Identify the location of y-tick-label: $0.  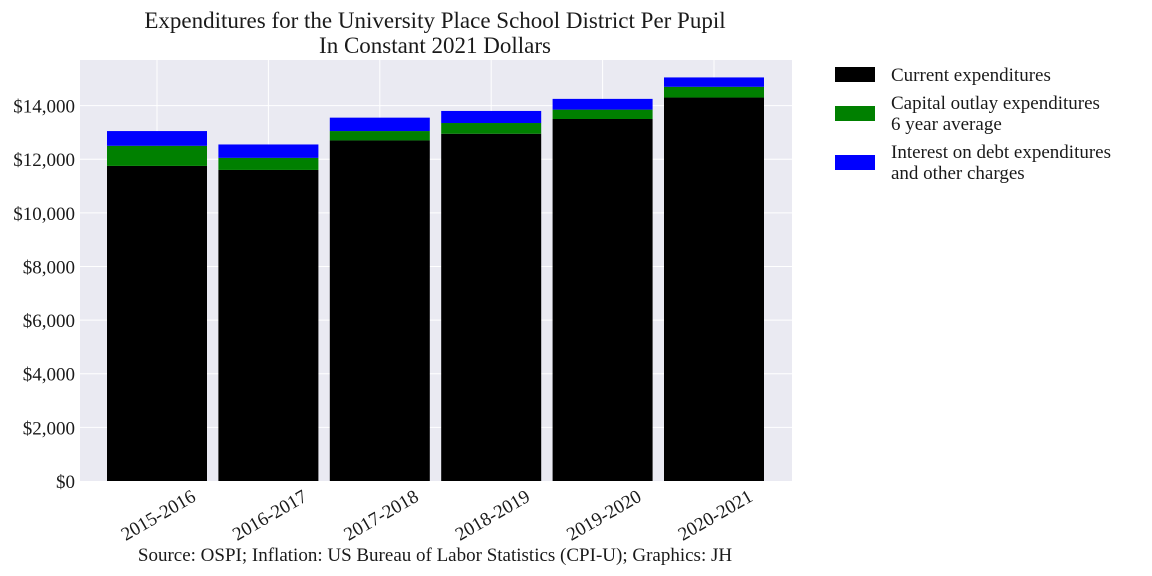
(65, 482).